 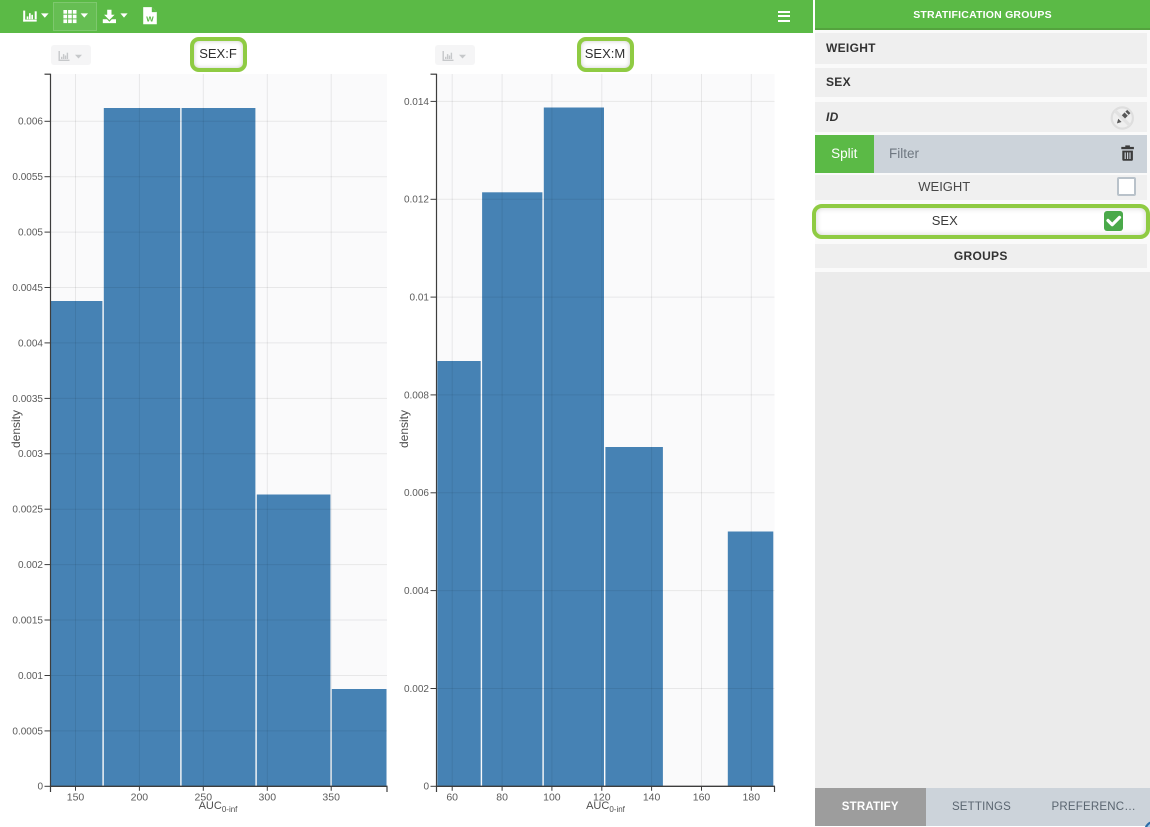 What do you see at coordinates (27, 399) in the screenshot?
I see `svg-text: 0.0035` at bounding box center [27, 399].